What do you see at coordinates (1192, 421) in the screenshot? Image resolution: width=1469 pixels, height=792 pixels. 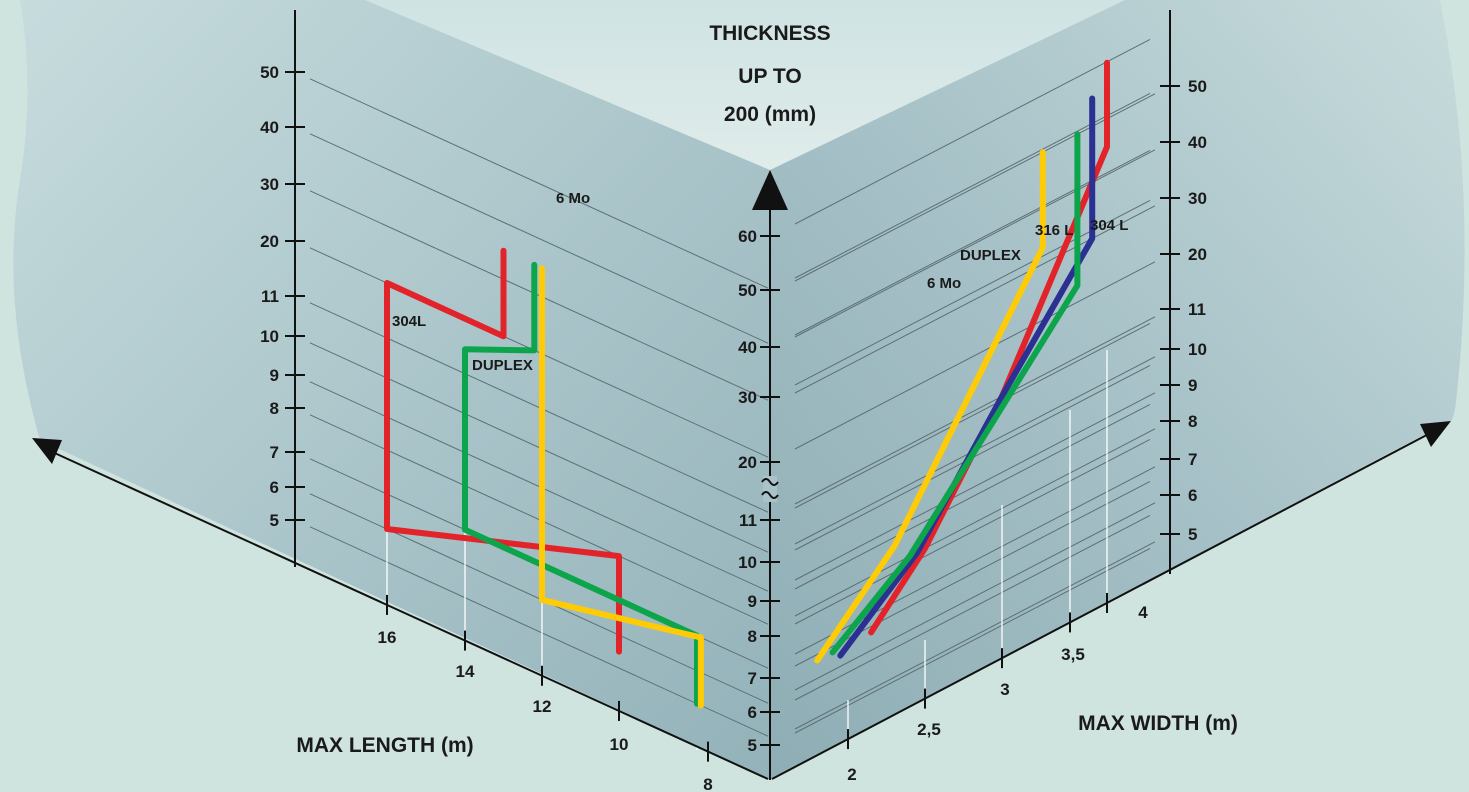 I see `width-thickness-tick-label: 8` at bounding box center [1192, 421].